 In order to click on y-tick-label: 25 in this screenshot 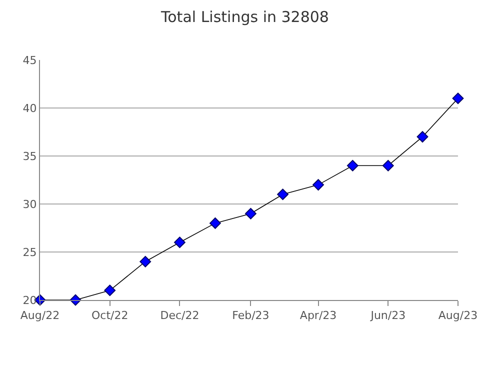, I will do `click(29, 252)`.